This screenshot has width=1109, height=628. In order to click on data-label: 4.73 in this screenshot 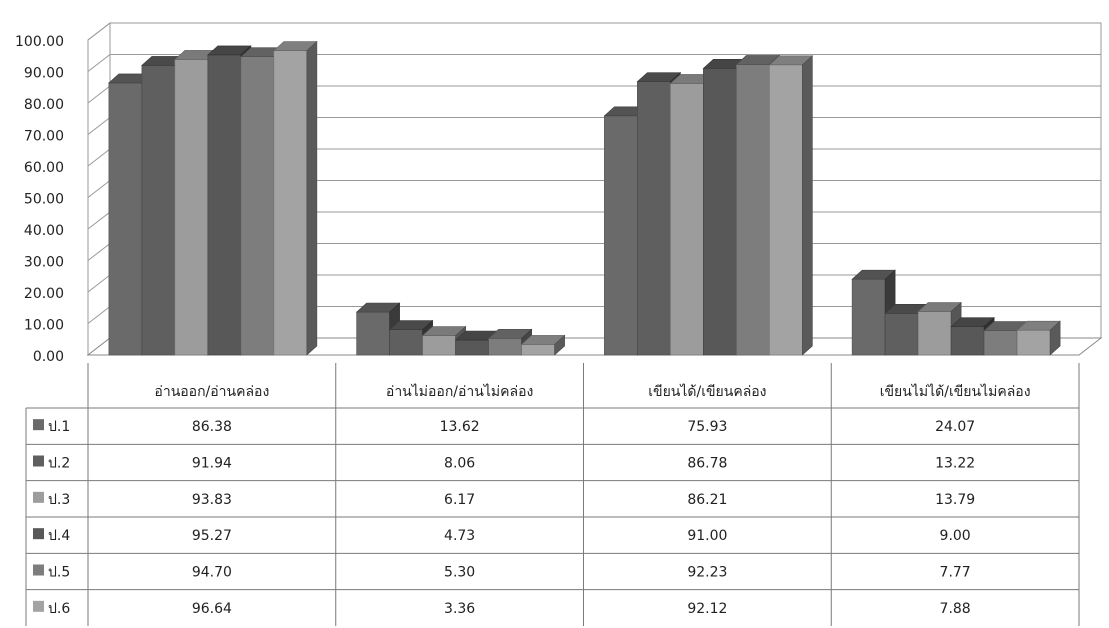, I will do `click(459, 536)`.